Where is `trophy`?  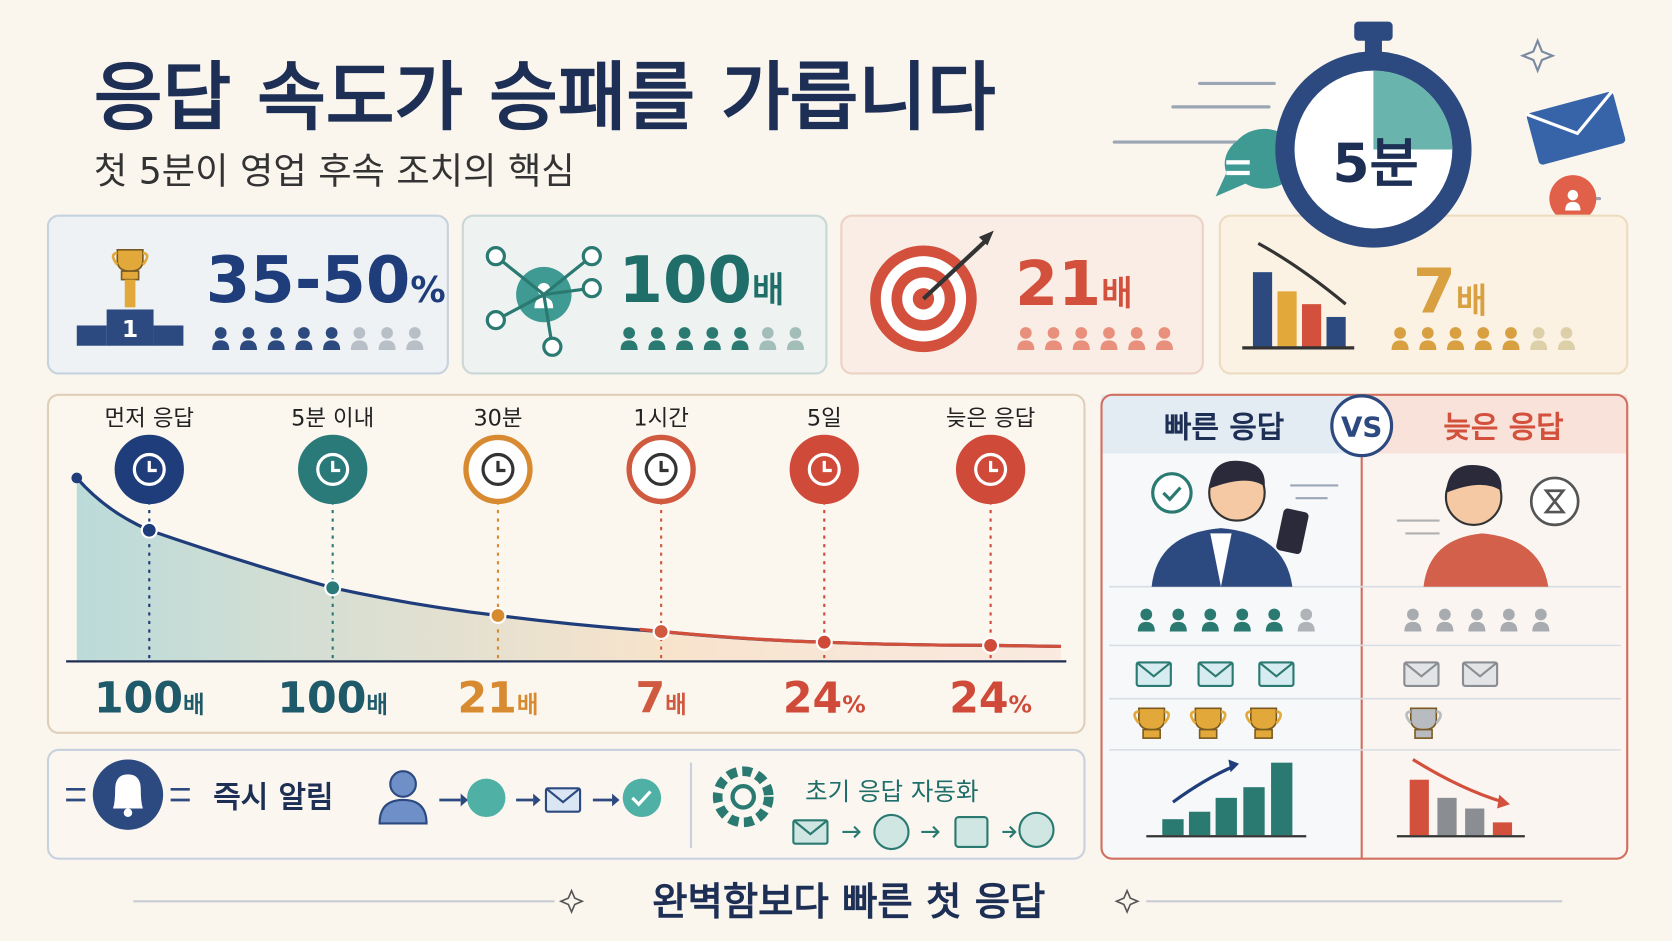
trophy is located at coordinates (1152, 719).